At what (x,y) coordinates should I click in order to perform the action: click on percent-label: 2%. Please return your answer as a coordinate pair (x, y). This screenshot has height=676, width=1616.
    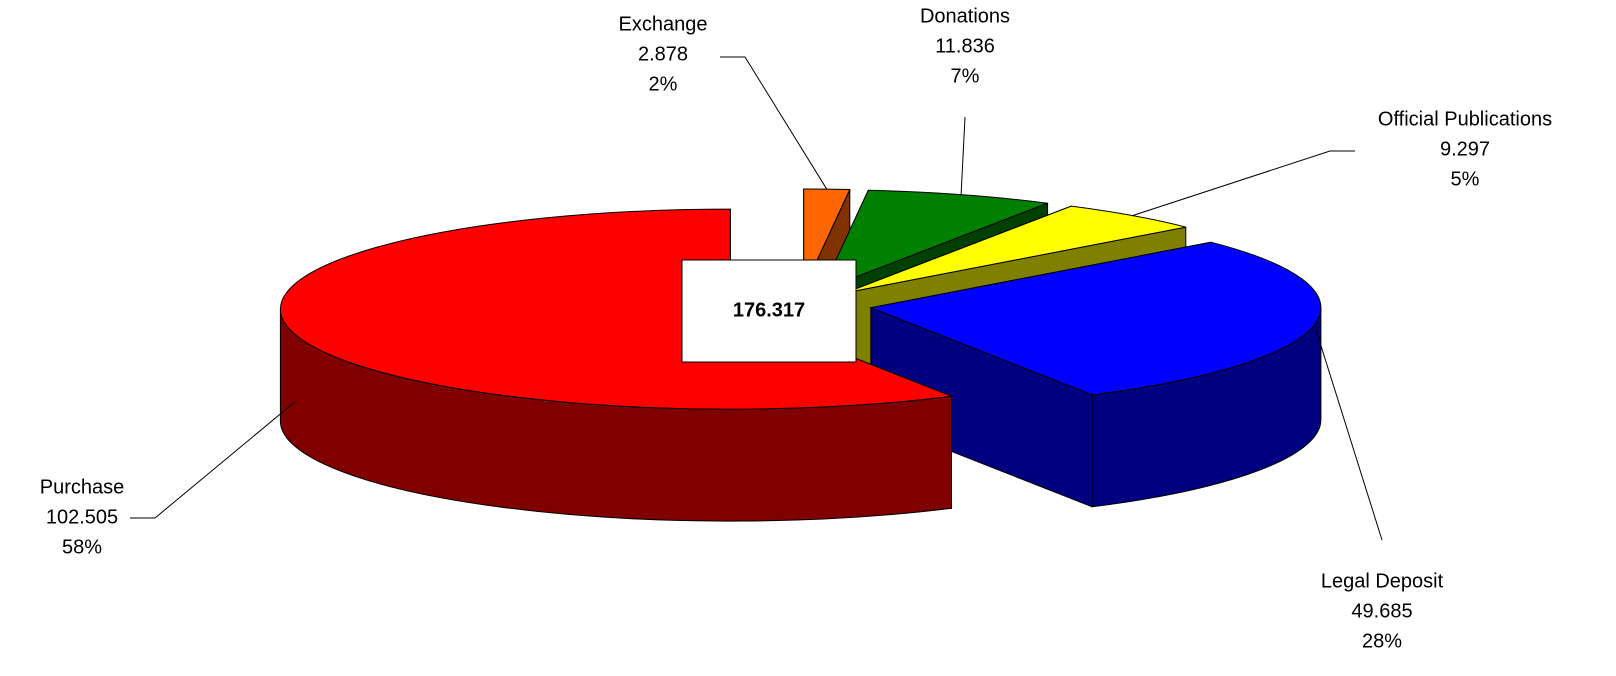
    Looking at the image, I should click on (663, 84).